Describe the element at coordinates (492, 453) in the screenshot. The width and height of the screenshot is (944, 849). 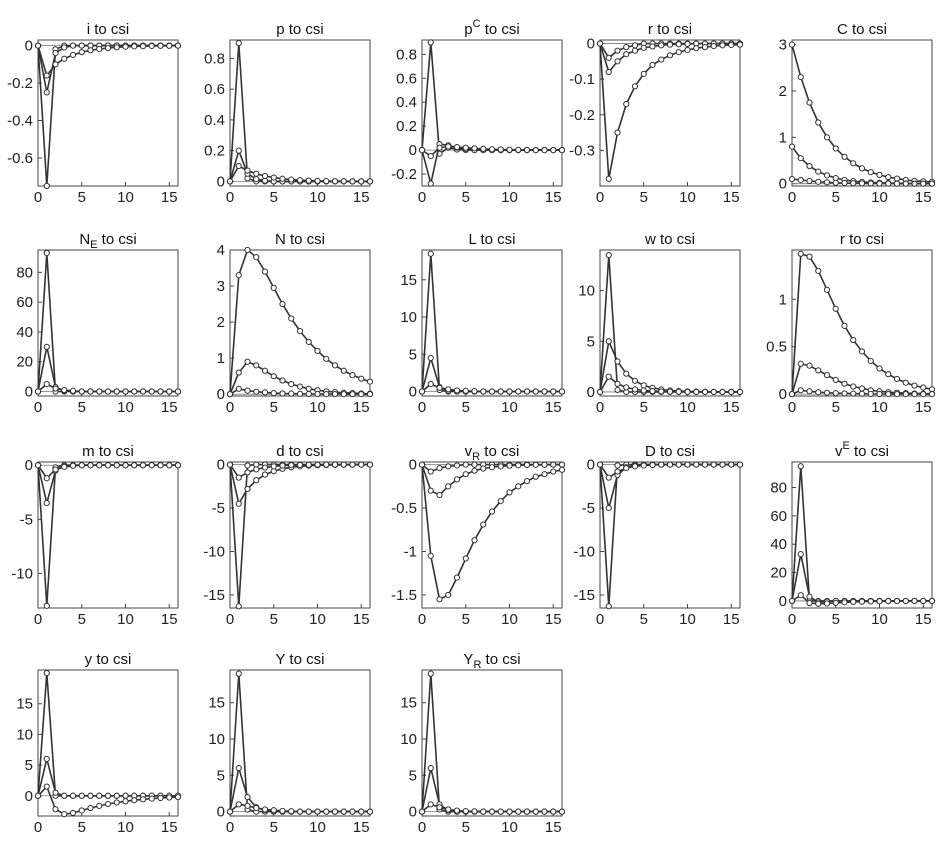
I see `panel-title: vR to csi` at that location.